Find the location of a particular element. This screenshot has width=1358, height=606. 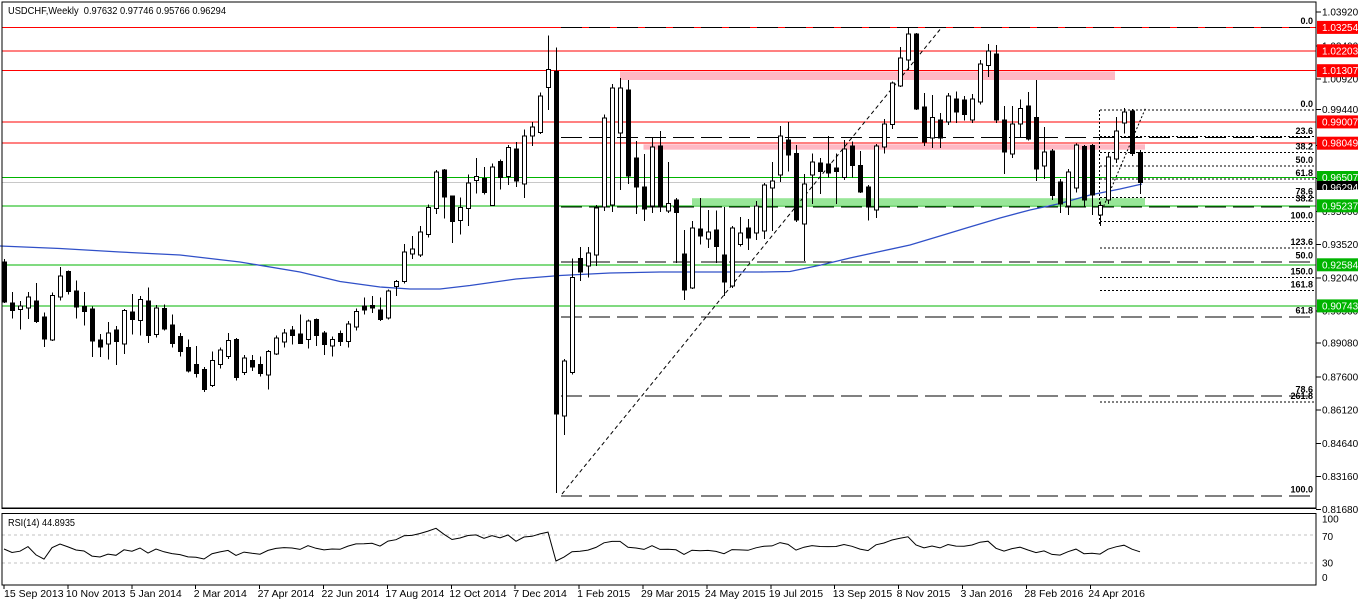

svg-text: 13 Sep 2015 is located at coordinates (863, 594).